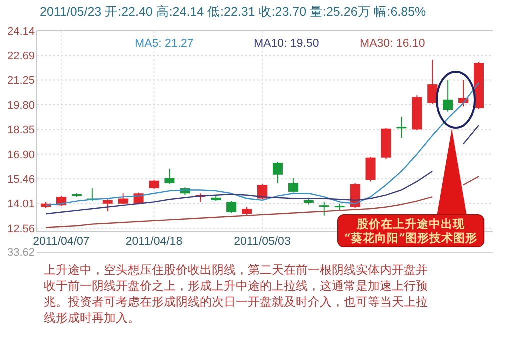 The image size is (509, 347). Describe the element at coordinates (21, 106) in the screenshot. I see `y-tick-label: 19.80` at that location.